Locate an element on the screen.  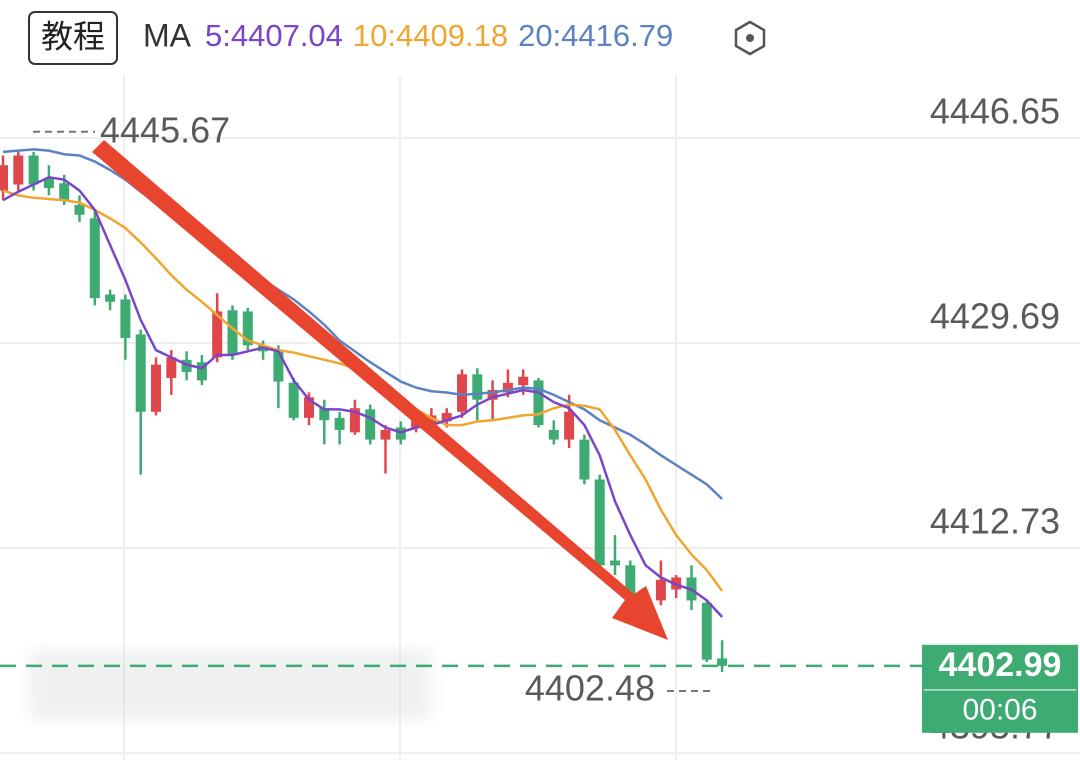
watermark is located at coordinates (230, 685).